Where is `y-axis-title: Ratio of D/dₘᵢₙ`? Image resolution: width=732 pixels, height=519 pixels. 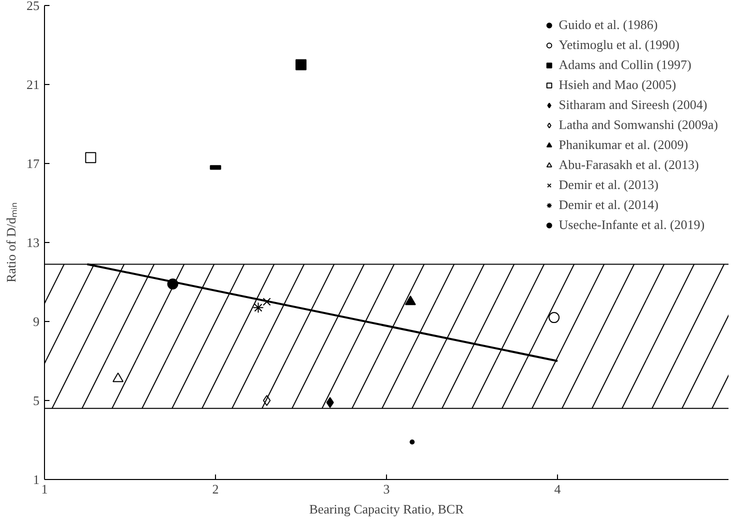 y-axis-title: Ratio of D/dₘᵢₙ is located at coordinates (11, 242).